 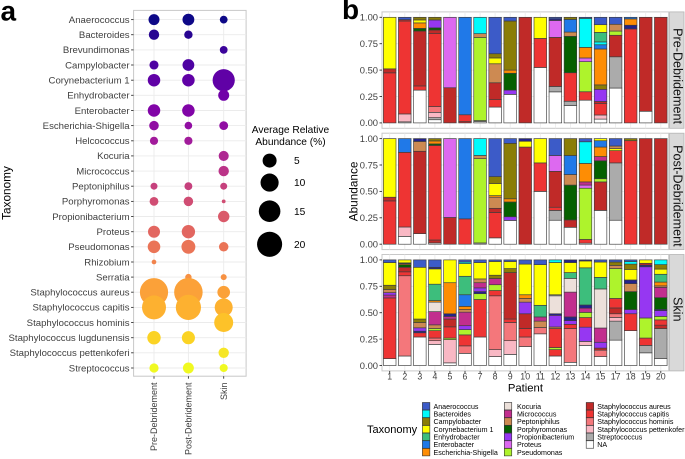 What do you see at coordinates (495, 377) in the screenshot?
I see `svg-text: 8` at bounding box center [495, 377].